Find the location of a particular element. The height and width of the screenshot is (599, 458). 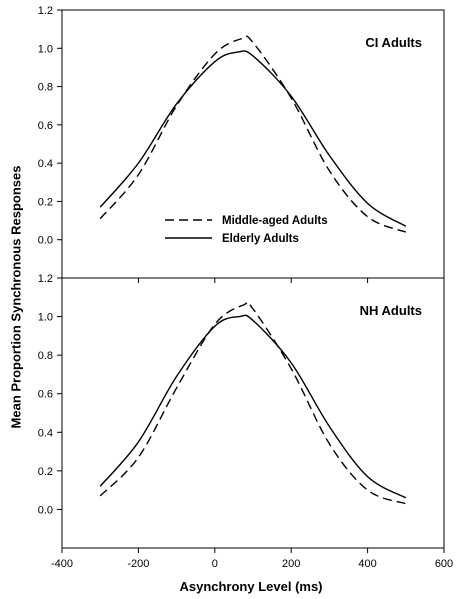

x-axis-label: Asynchrony Level (ms) is located at coordinates (250, 586).